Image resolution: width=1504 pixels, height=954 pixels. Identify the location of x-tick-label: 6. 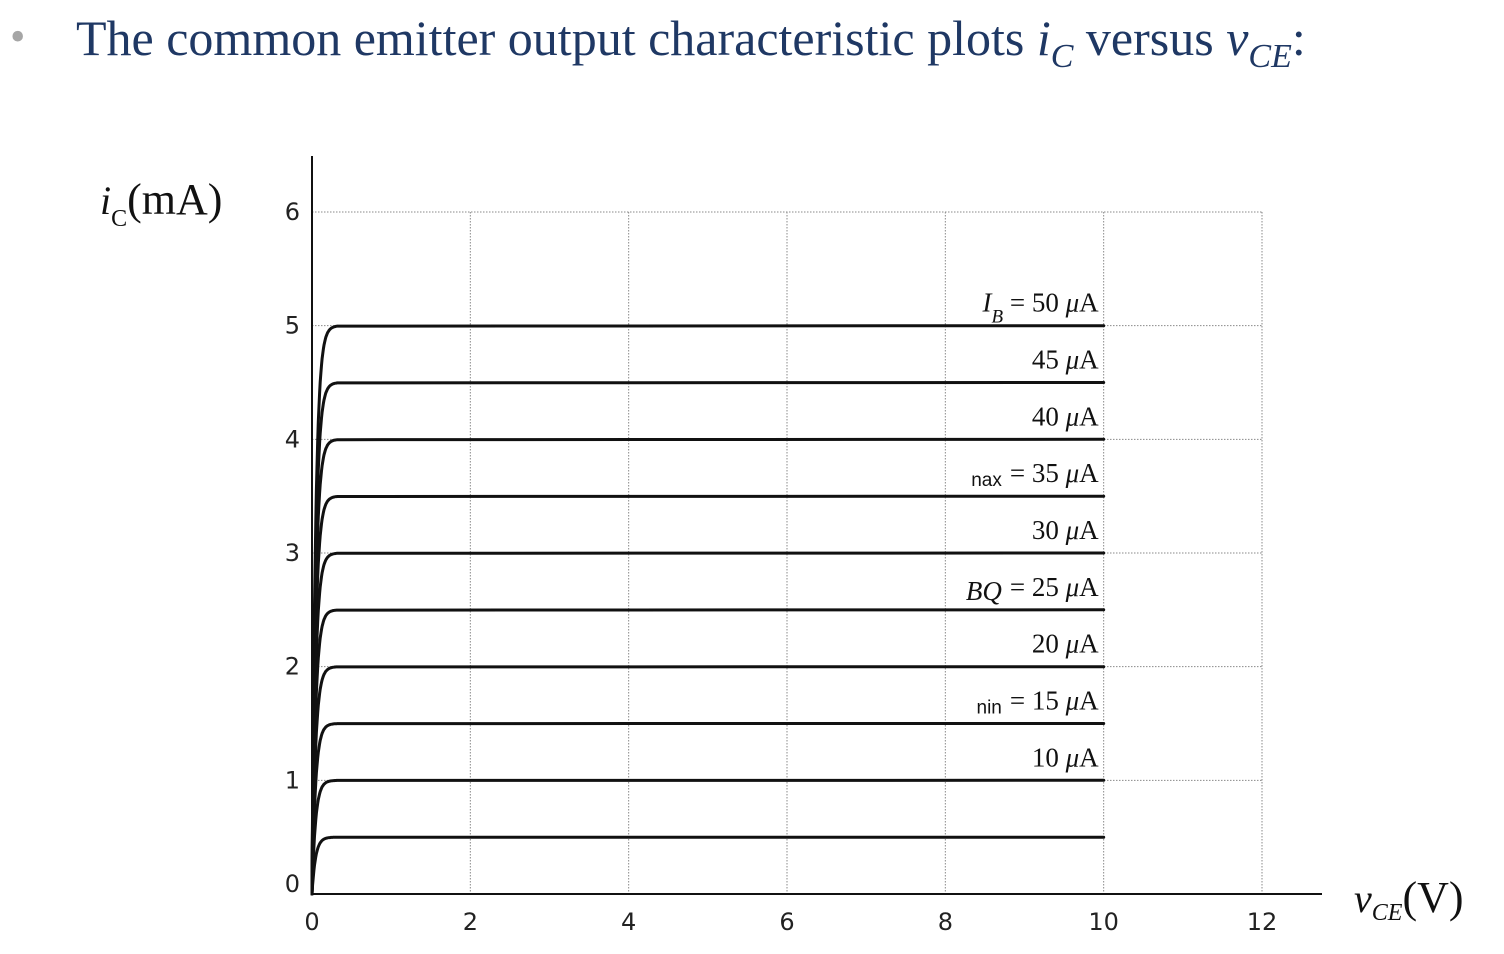
(786, 922).